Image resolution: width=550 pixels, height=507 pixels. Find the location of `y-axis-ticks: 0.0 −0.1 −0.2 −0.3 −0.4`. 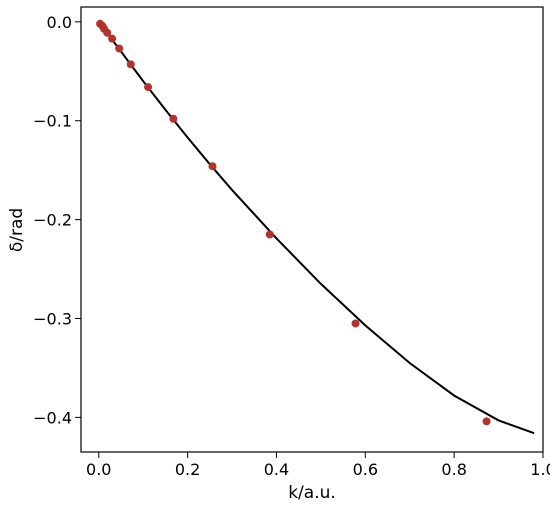

y-axis-ticks: 0.0 −0.1 −0.2 −0.3 −0.4 is located at coordinates (57, 220).